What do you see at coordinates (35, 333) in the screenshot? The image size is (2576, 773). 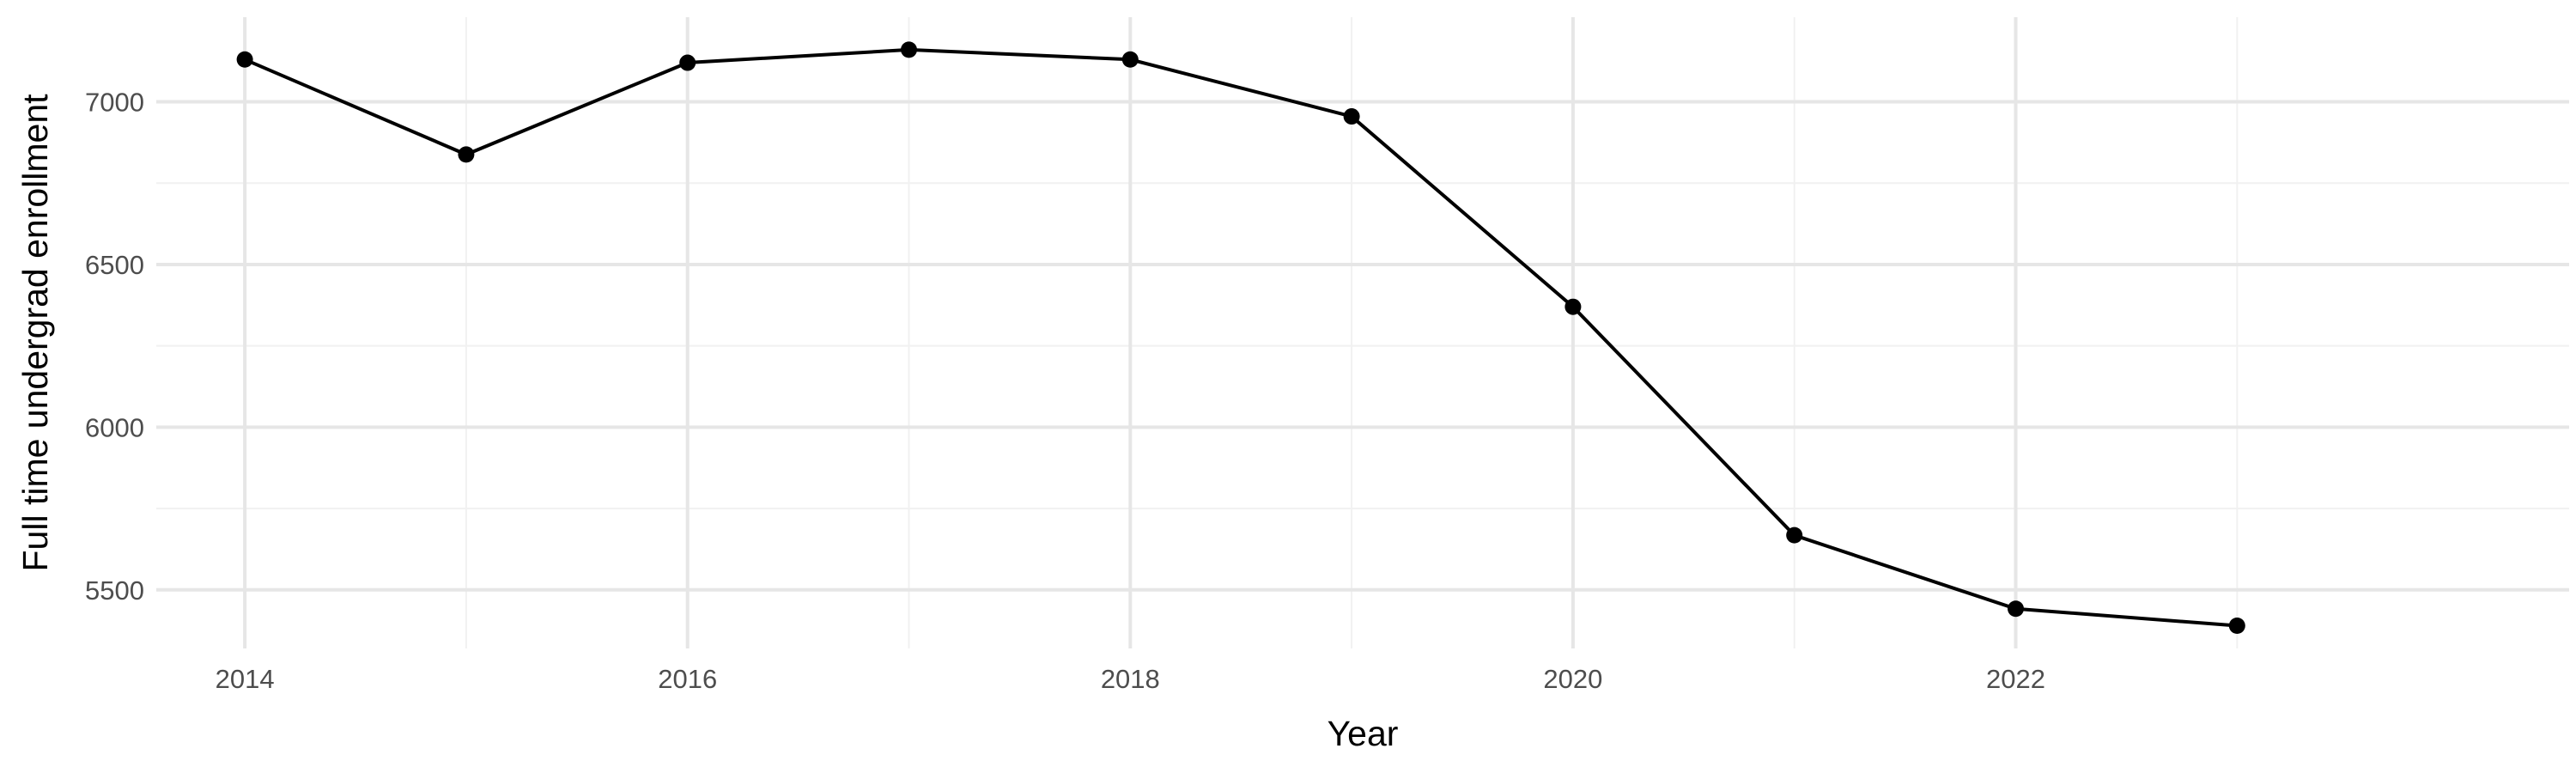 I see `y-axis-title: Full time undergrad enrollment` at bounding box center [35, 333].